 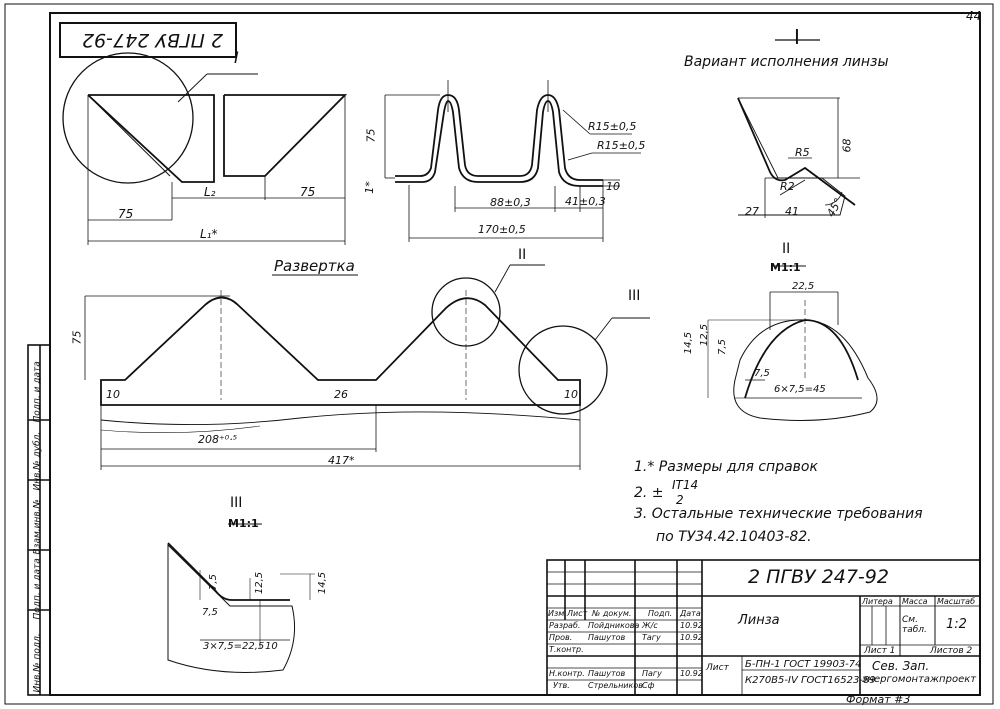 What do you see at coordinates (762, 373) in the screenshot?
I see `dim-II-7b: 7,5` at bounding box center [762, 373].